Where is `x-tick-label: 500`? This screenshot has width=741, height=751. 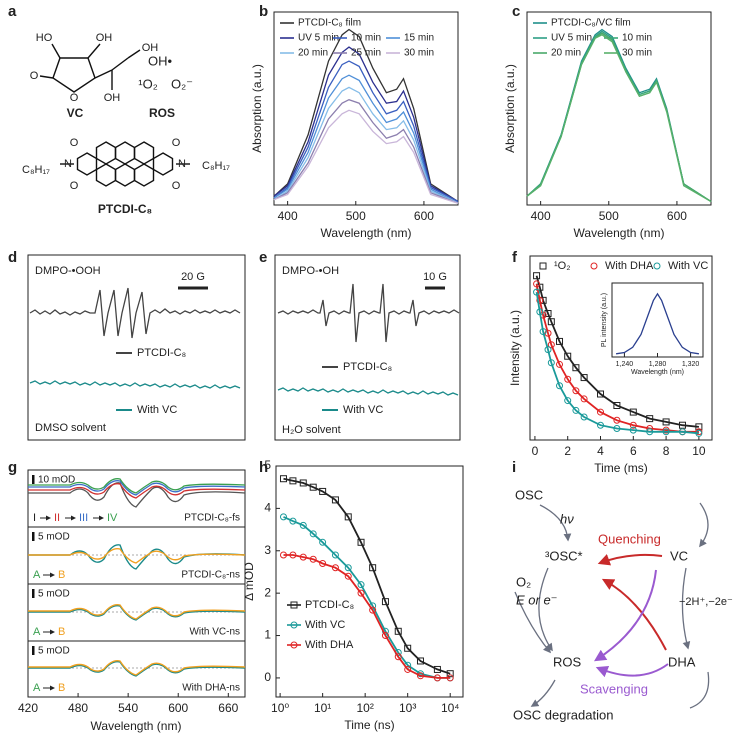 x-tick-label: 500 is located at coordinates (356, 216).